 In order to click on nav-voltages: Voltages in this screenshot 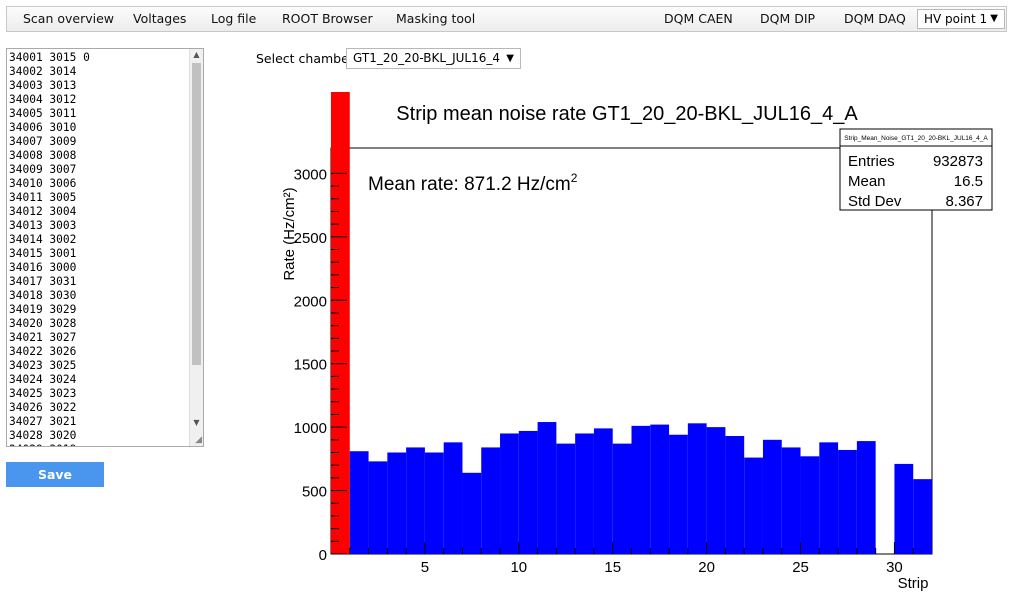, I will do `click(160, 18)`.